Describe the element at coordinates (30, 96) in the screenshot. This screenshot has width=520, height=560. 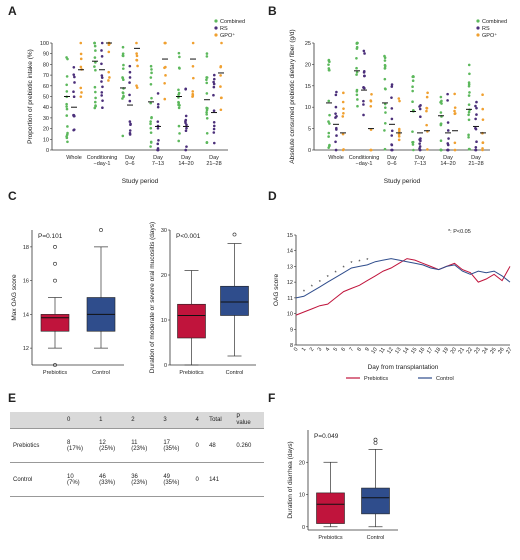
I see `y-axis-label: Proportion of prebiotic intake (%)` at that location.